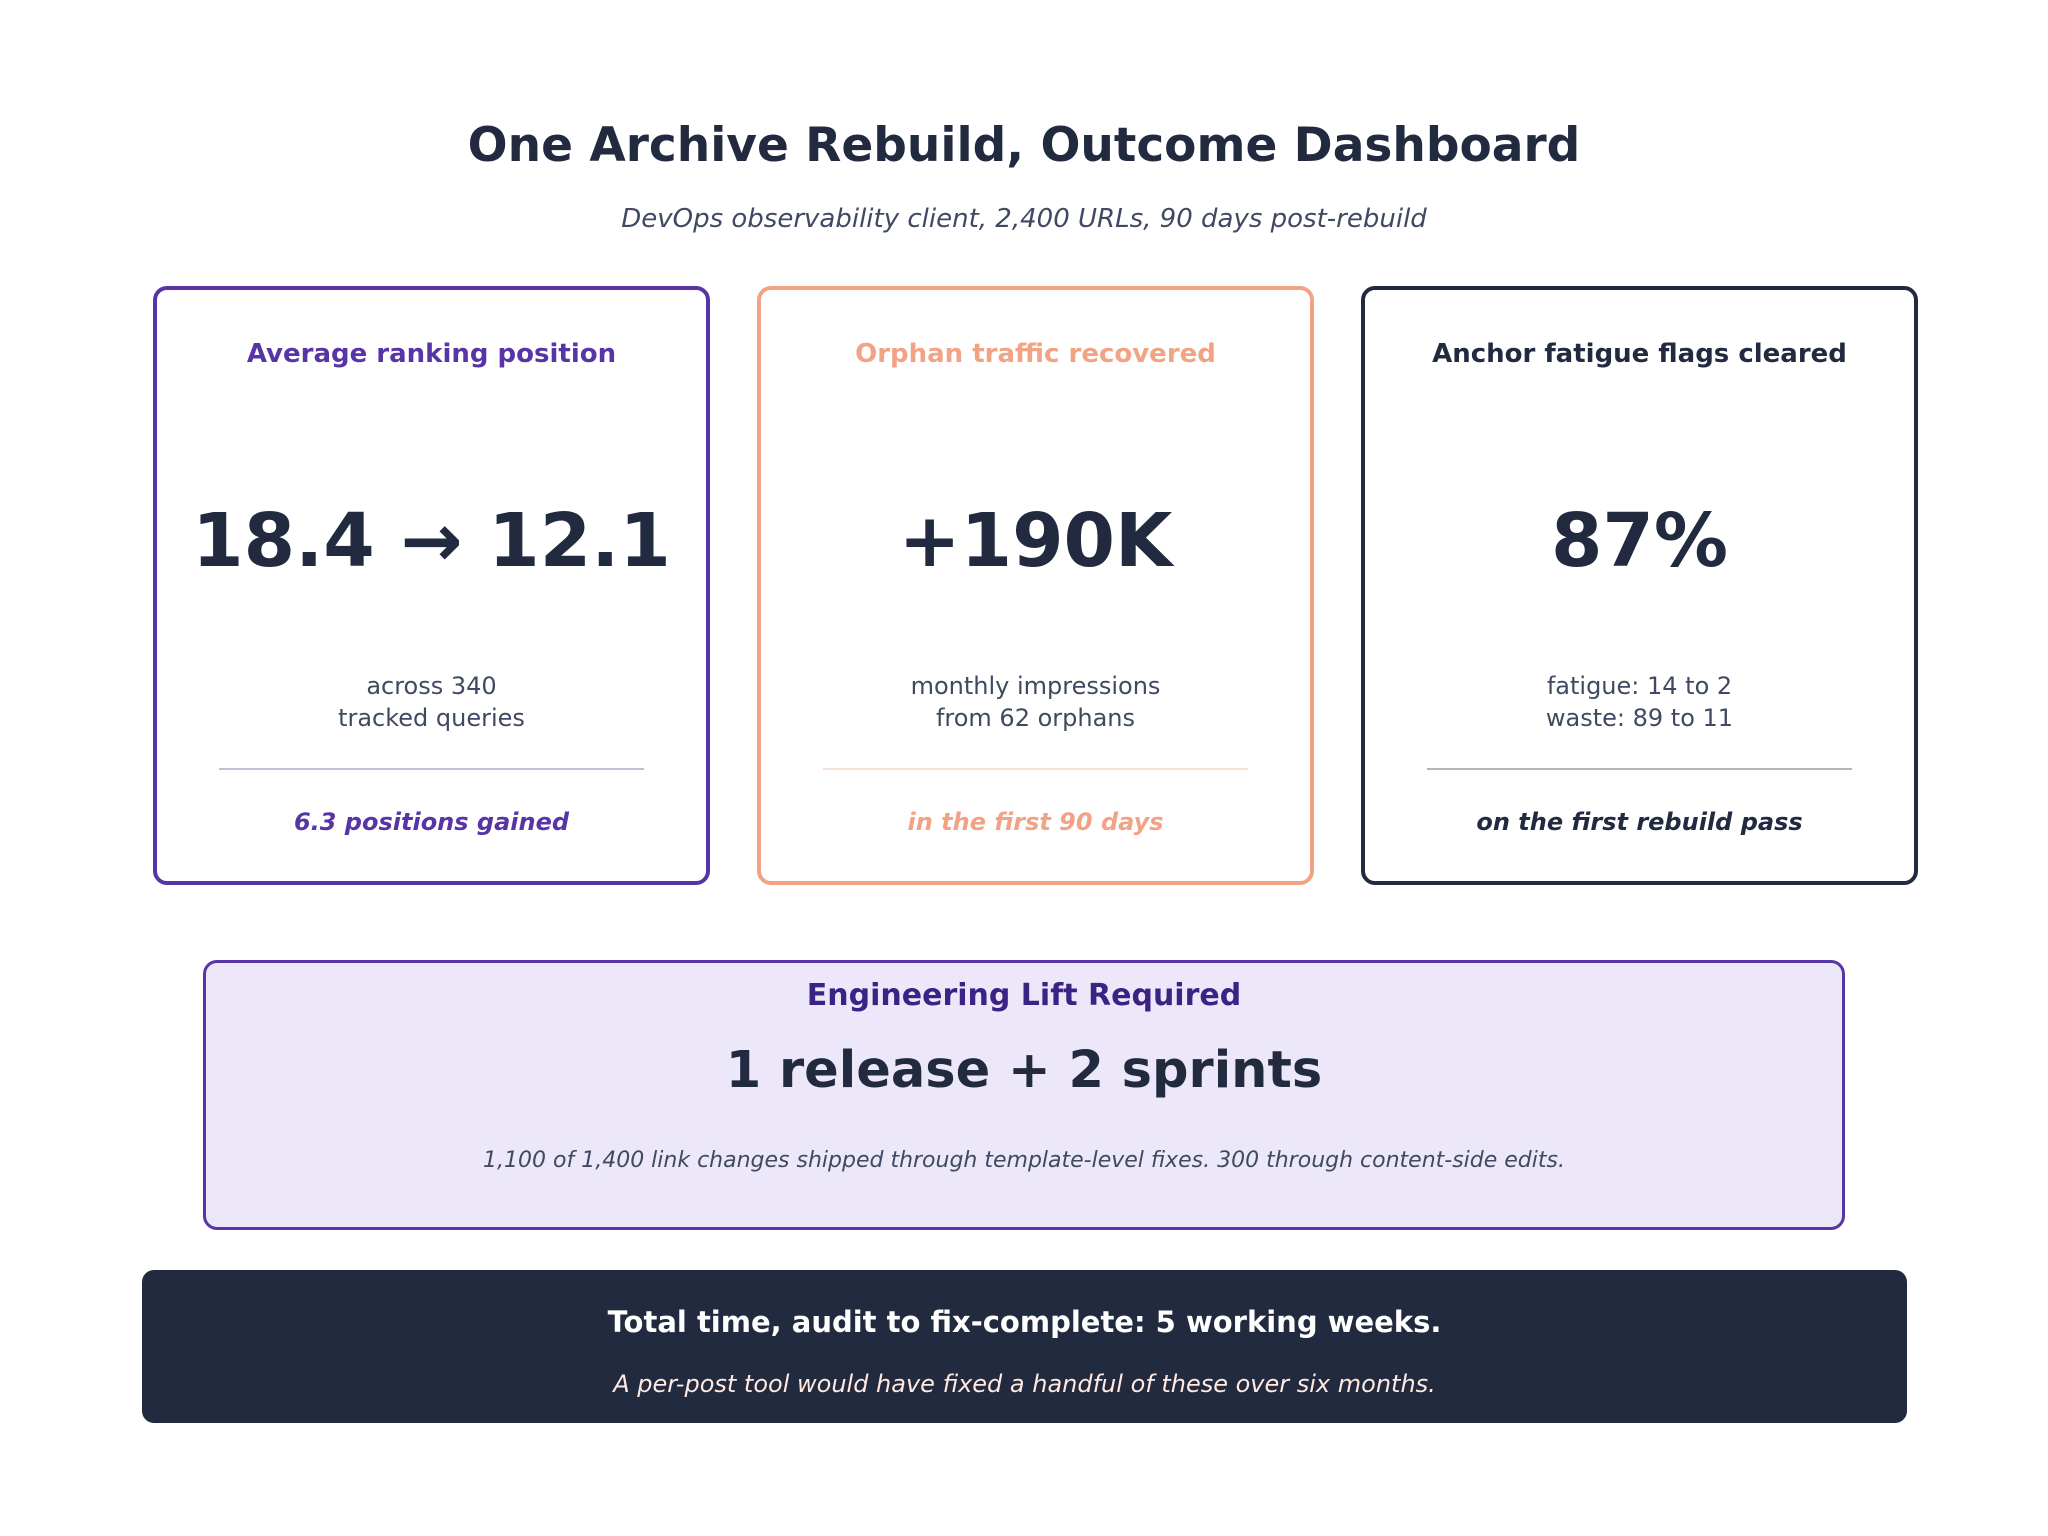 The width and height of the screenshot is (2048, 1536). I want to click on card-description-line: across 340, so click(431, 686).